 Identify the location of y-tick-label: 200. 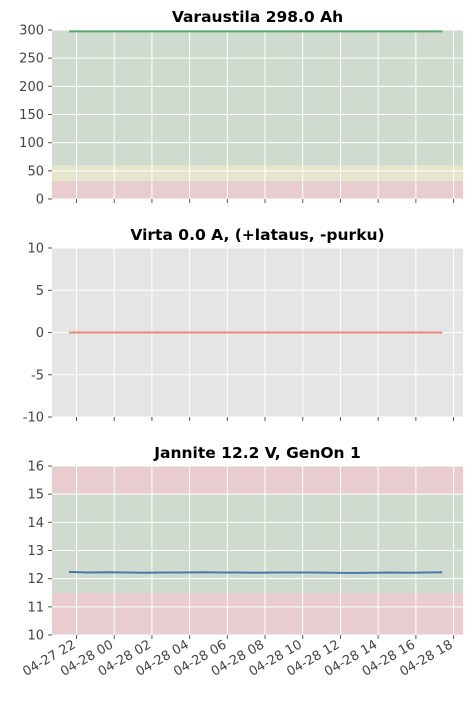
(31, 87).